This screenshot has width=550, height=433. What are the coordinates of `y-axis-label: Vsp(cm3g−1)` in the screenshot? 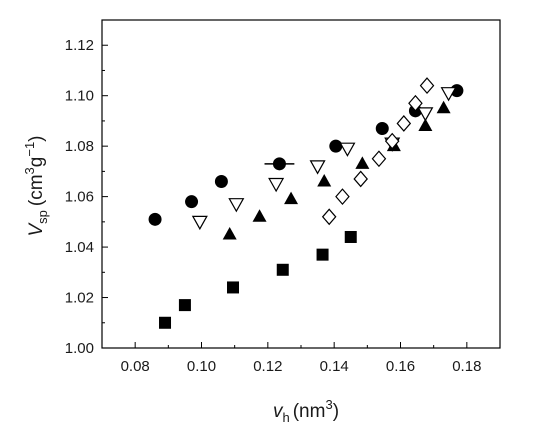 It's located at (36, 185).